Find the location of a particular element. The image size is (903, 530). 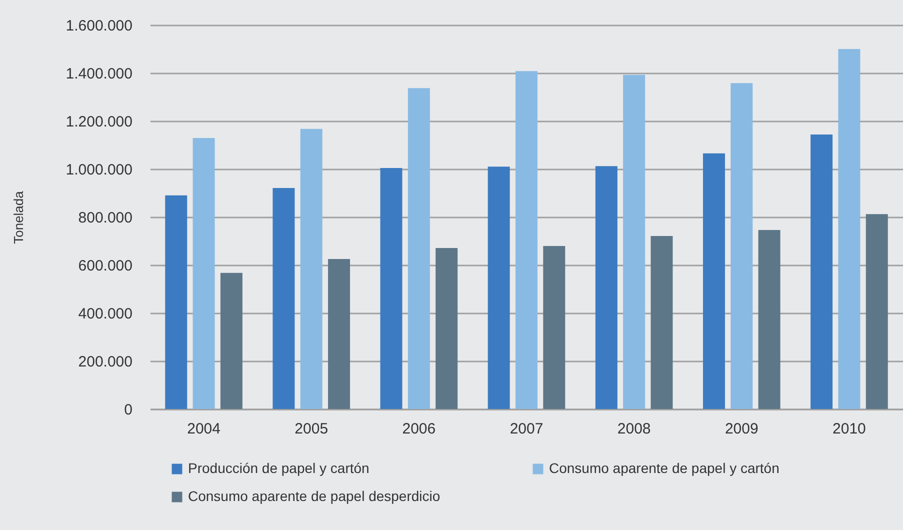

y-tick-label: 600.000 is located at coordinates (105, 266).